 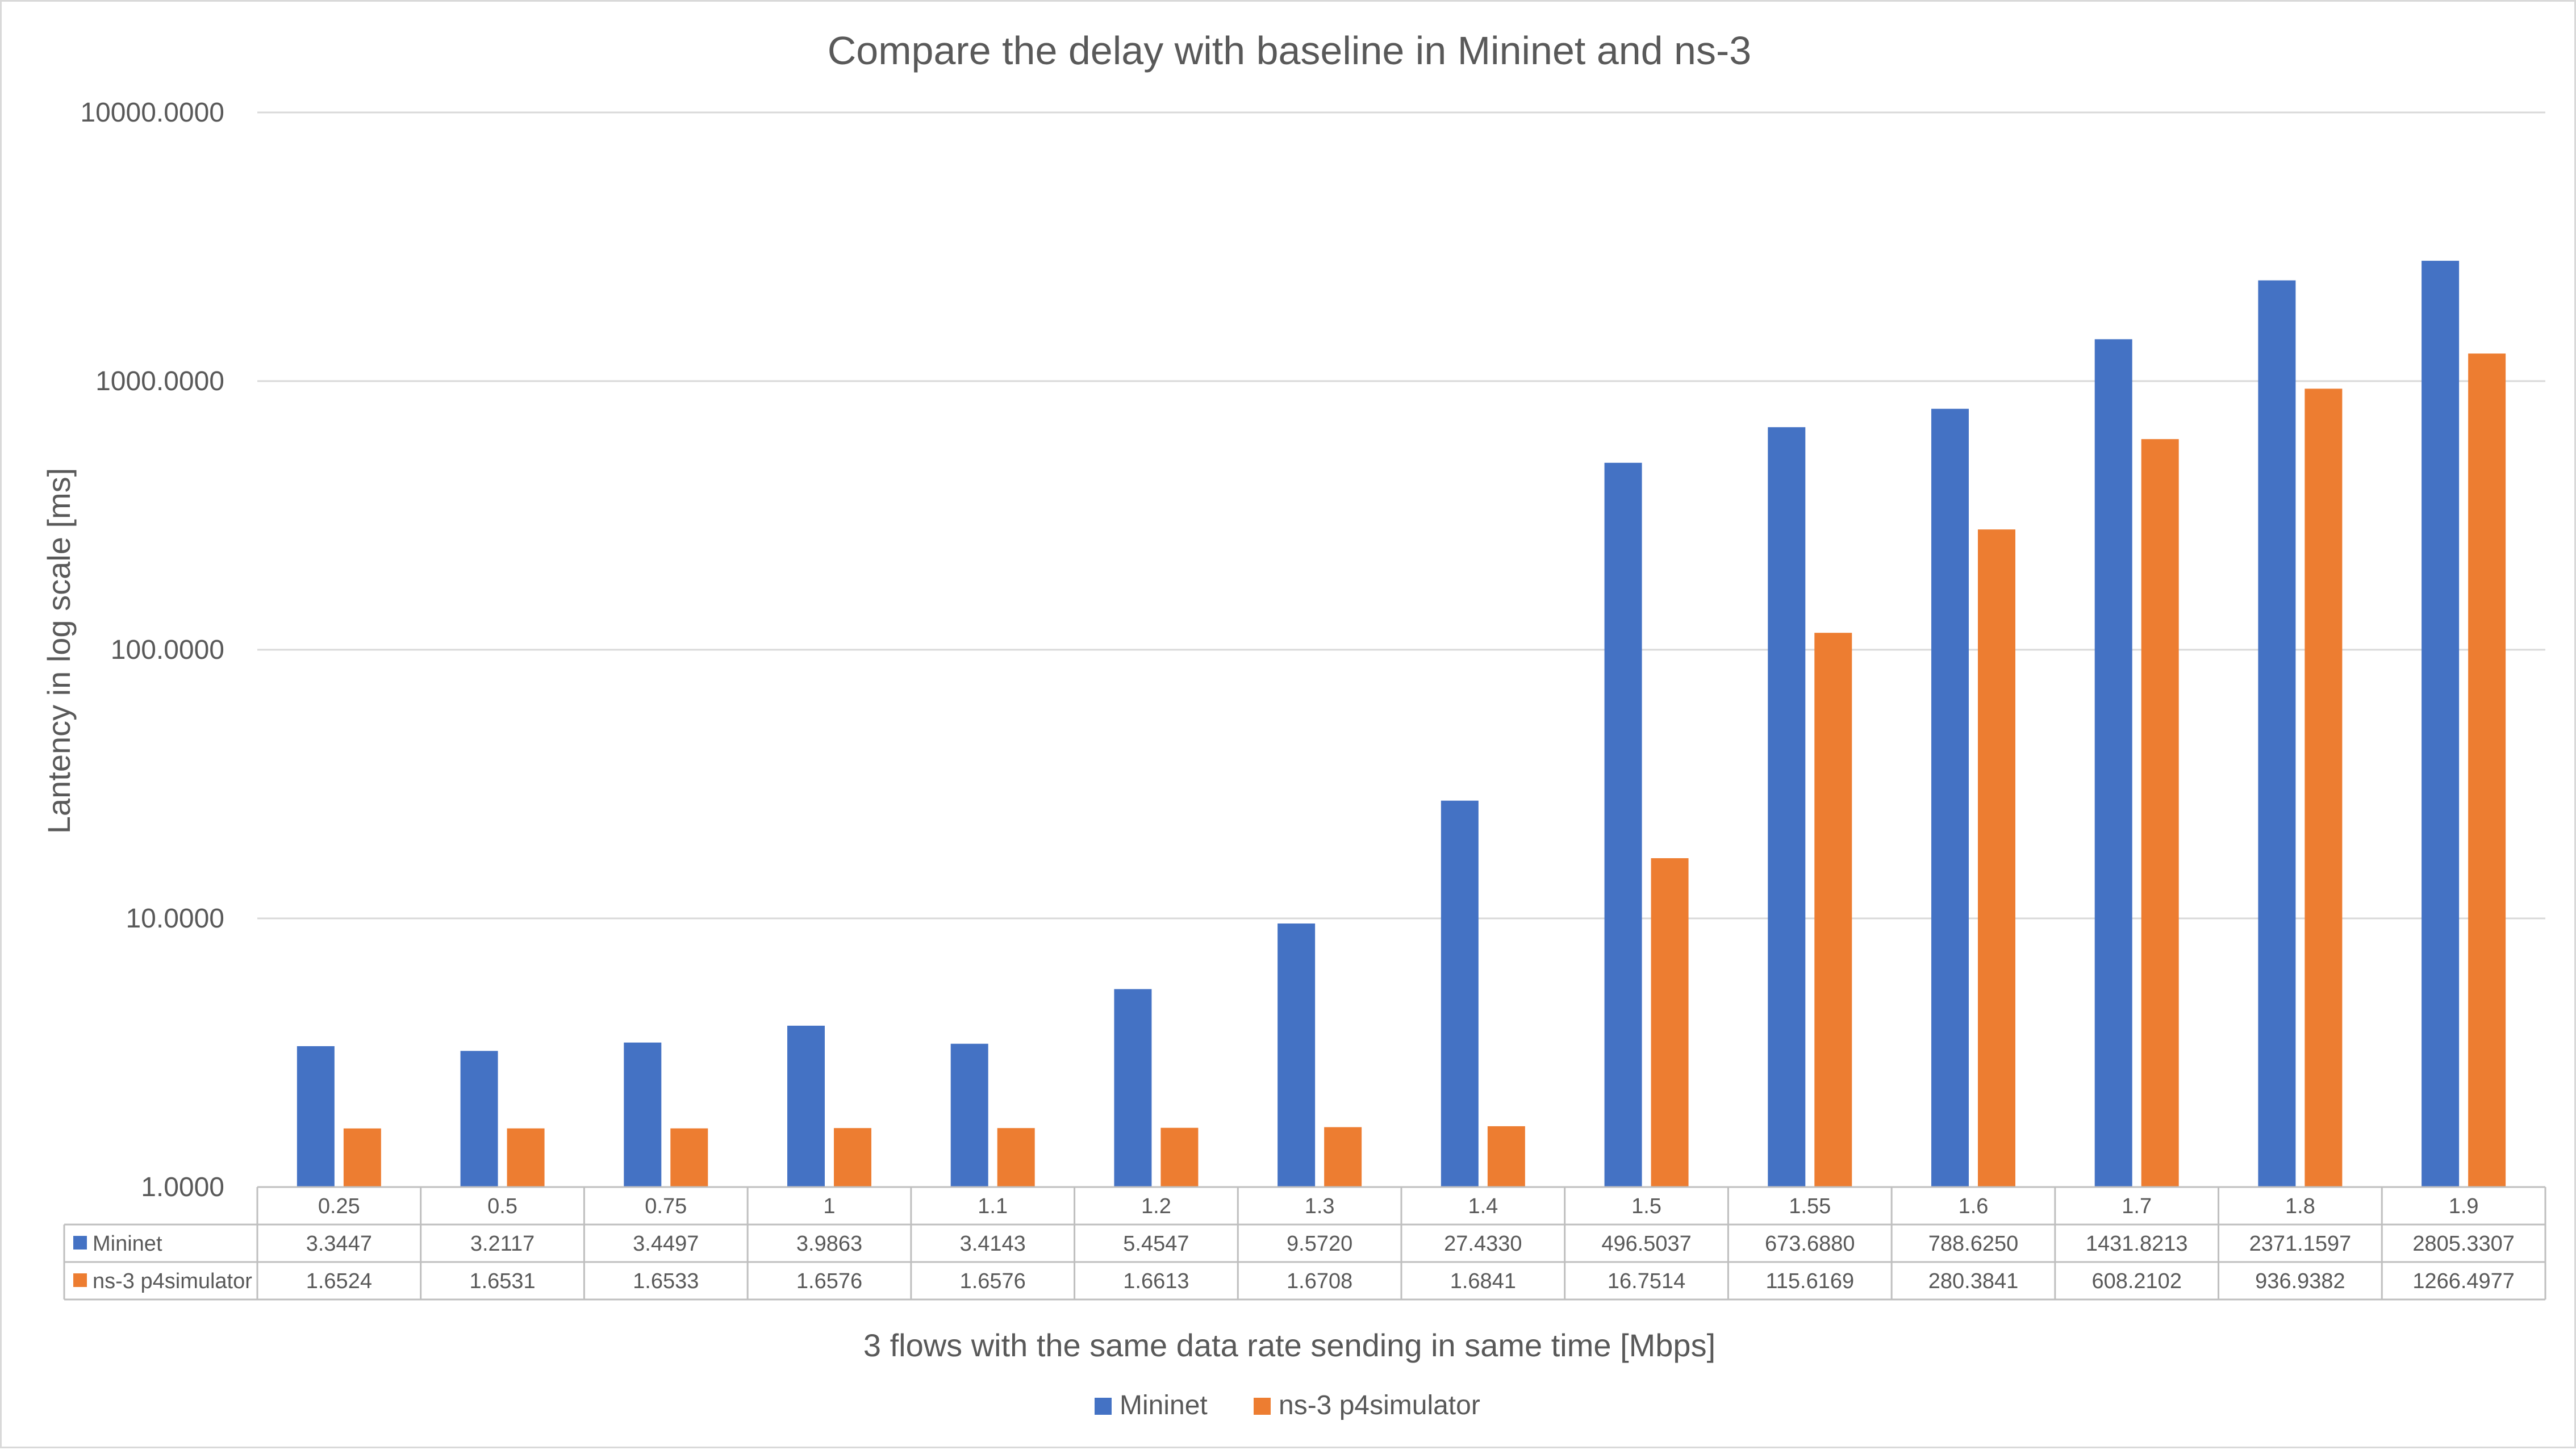 I want to click on bar-ns3-1.3, so click(x=1343, y=1157).